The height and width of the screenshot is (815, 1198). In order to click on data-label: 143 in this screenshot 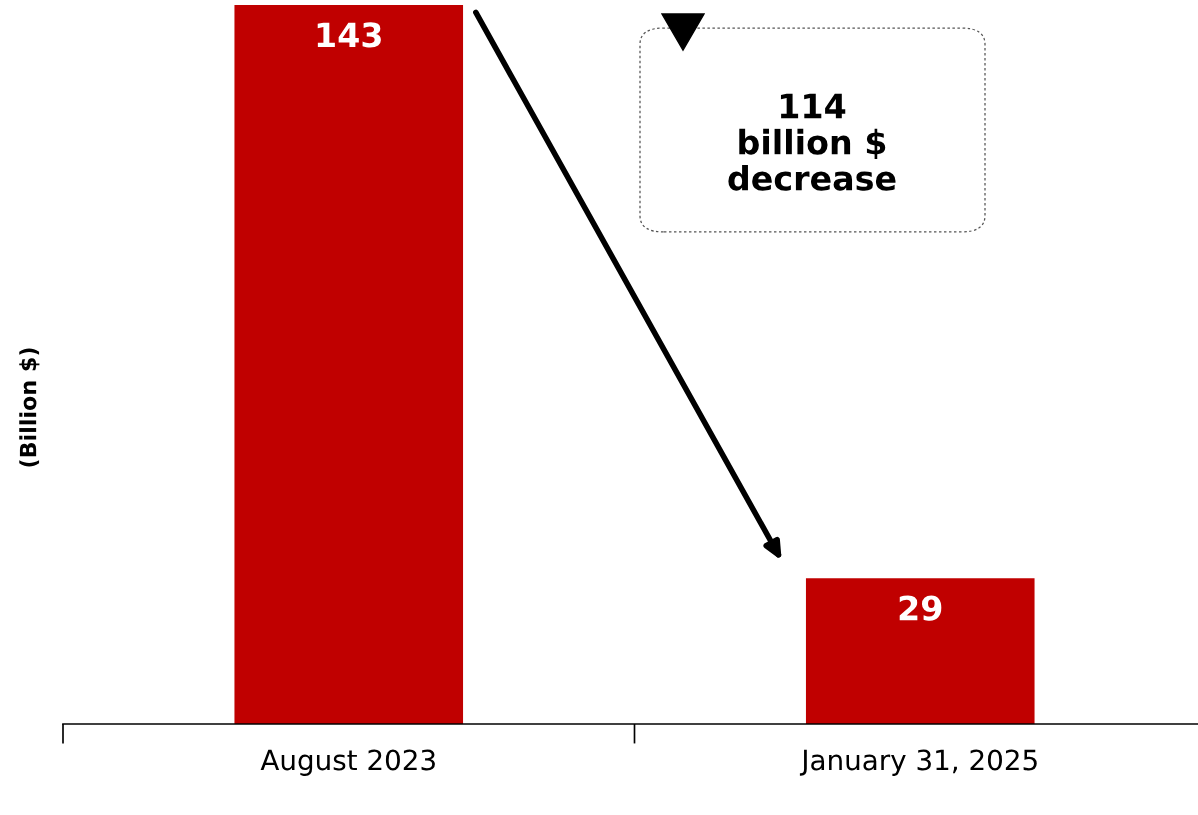, I will do `click(349, 35)`.